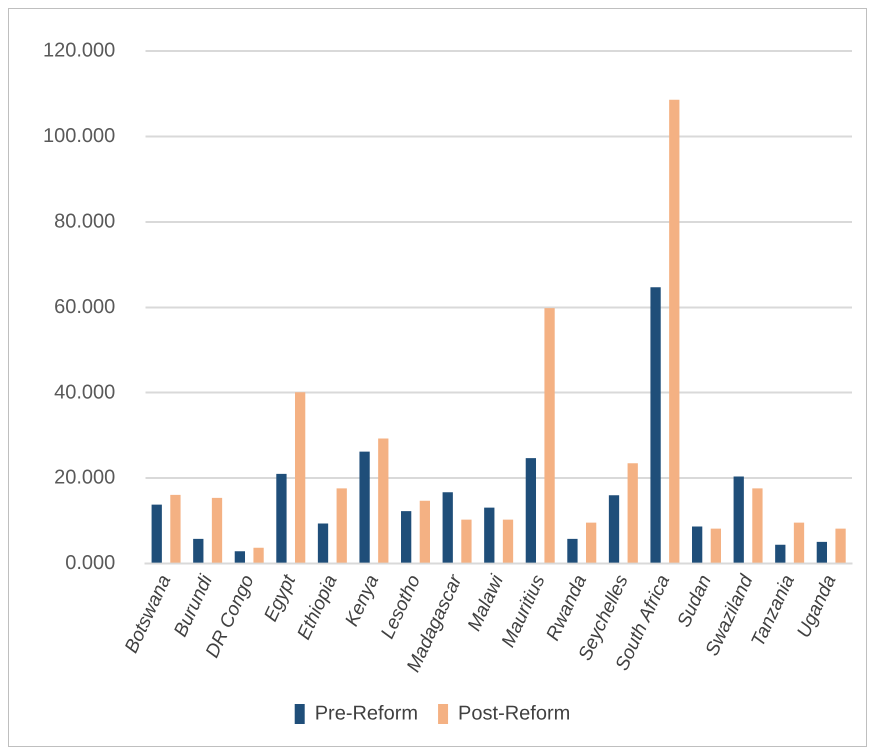  I want to click on y-tick-label: 100.000, so click(79, 135).